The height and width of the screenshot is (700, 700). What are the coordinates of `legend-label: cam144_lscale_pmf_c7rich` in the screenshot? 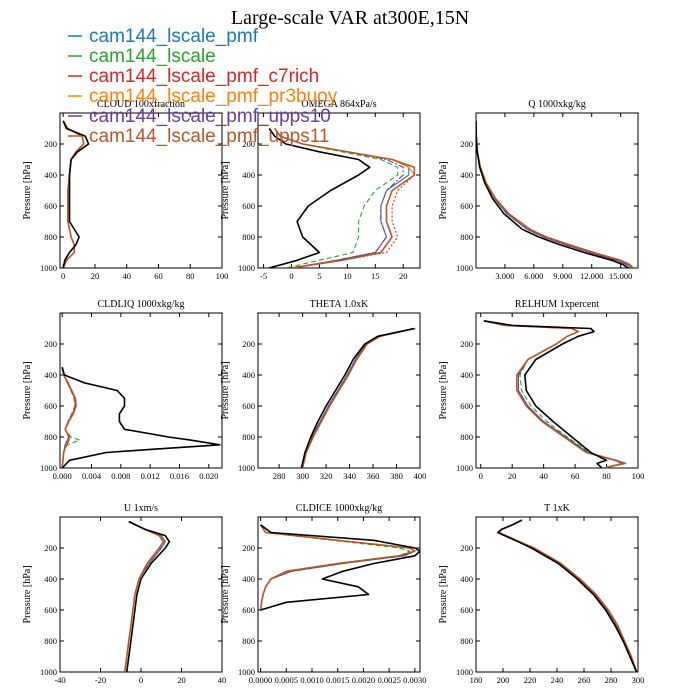 It's located at (204, 76).